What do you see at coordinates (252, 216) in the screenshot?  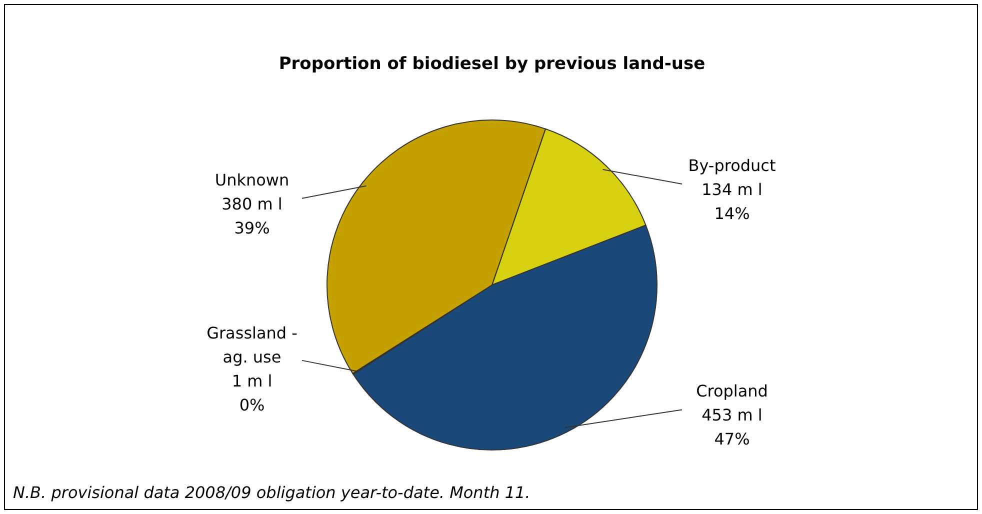 I see `data-label: 380 m l 39%` at bounding box center [252, 216].